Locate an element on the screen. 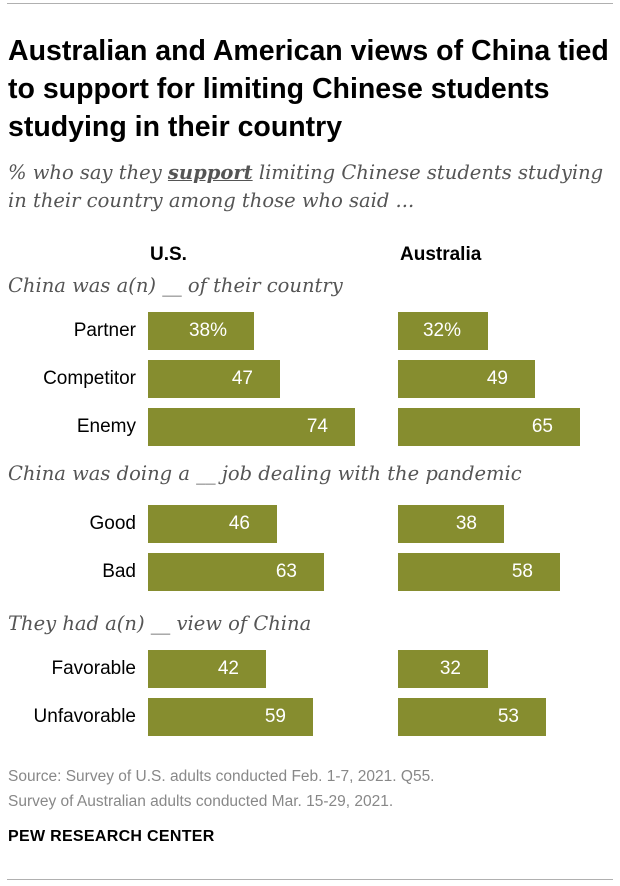 The width and height of the screenshot is (620, 886). bar-u-s-bad is located at coordinates (236, 572).